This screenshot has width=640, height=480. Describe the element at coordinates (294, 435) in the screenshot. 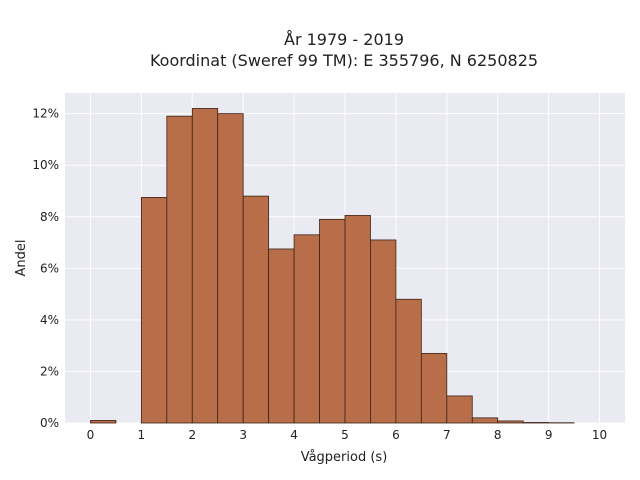

I see `x-tick-label: 4` at that location.